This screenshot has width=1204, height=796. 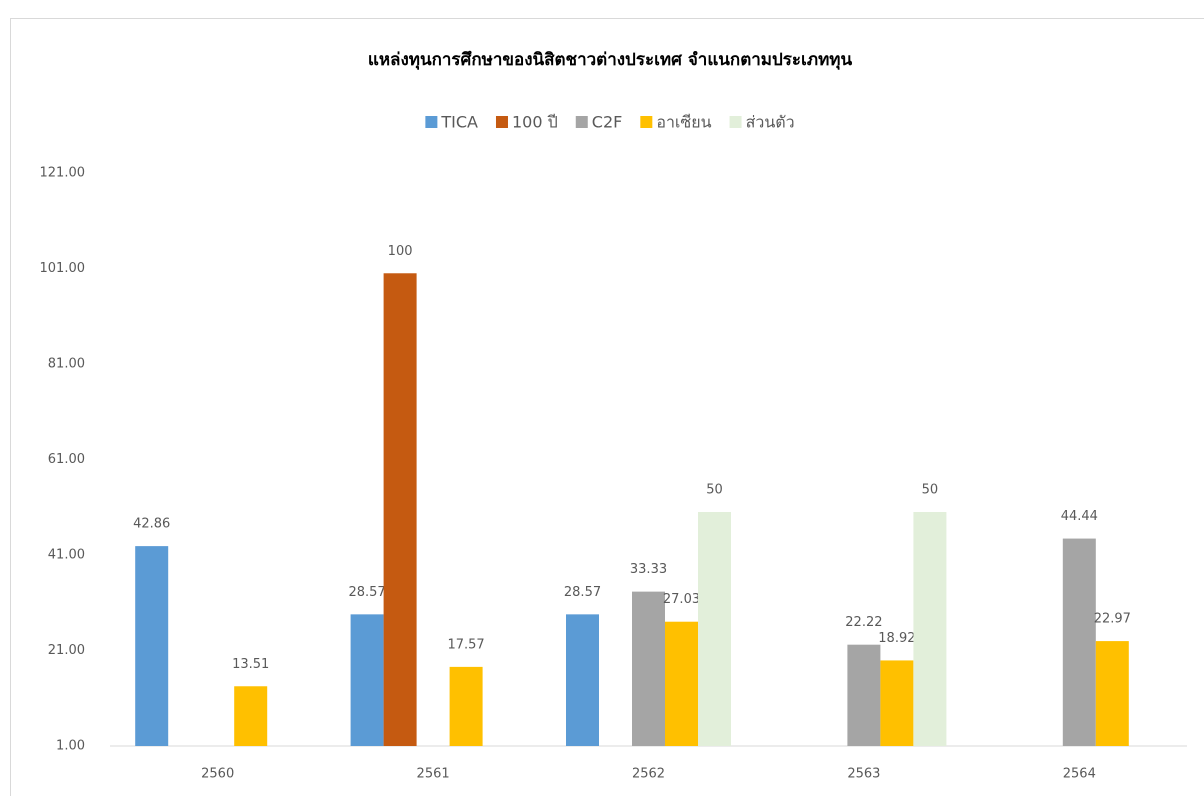 I want to click on x-tick-label: 2560, so click(x=217, y=774).